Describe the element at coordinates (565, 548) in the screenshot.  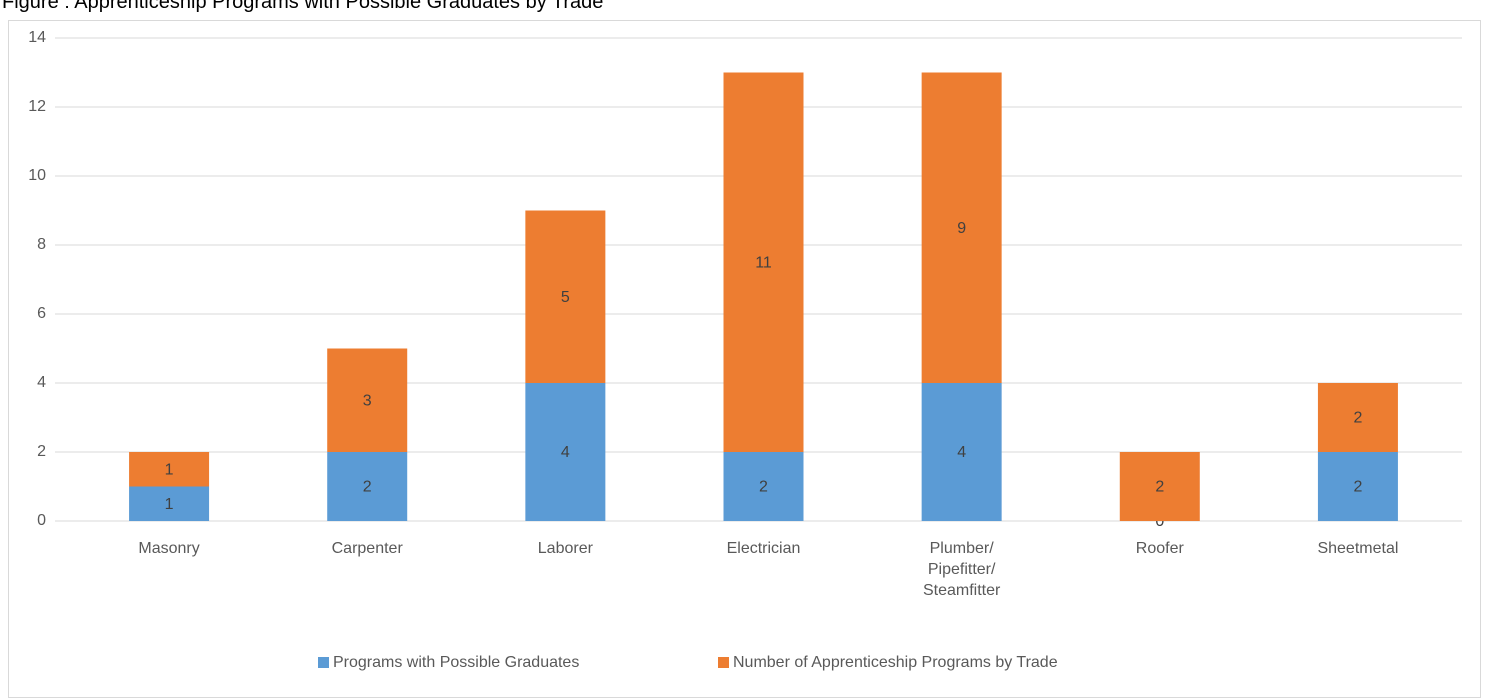
I see `x-tick-label: Laborer` at that location.